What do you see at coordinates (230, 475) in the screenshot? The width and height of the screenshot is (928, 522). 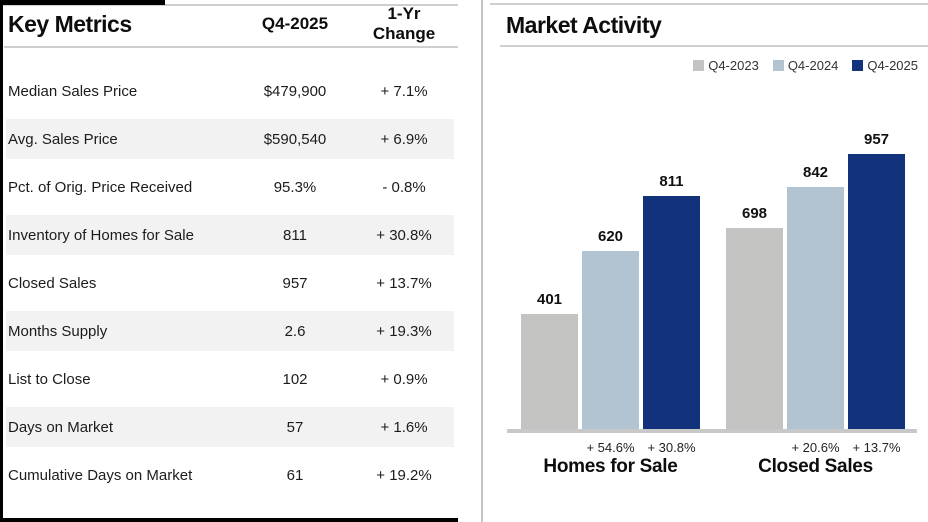 I see `table-row-cumulative-days-on-market: Cumulative Days on Market 61 + 19.2%` at bounding box center [230, 475].